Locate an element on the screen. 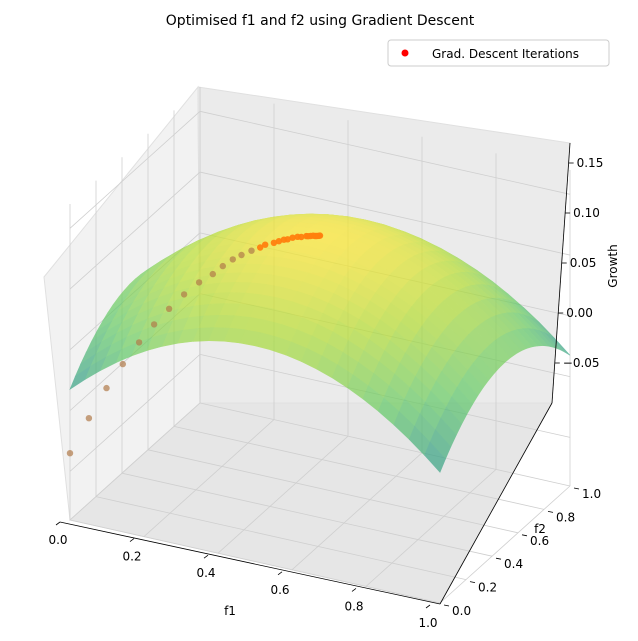 Image resolution: width=638 pixels, height=641 pixels. z-axis-line is located at coordinates (561, 273).